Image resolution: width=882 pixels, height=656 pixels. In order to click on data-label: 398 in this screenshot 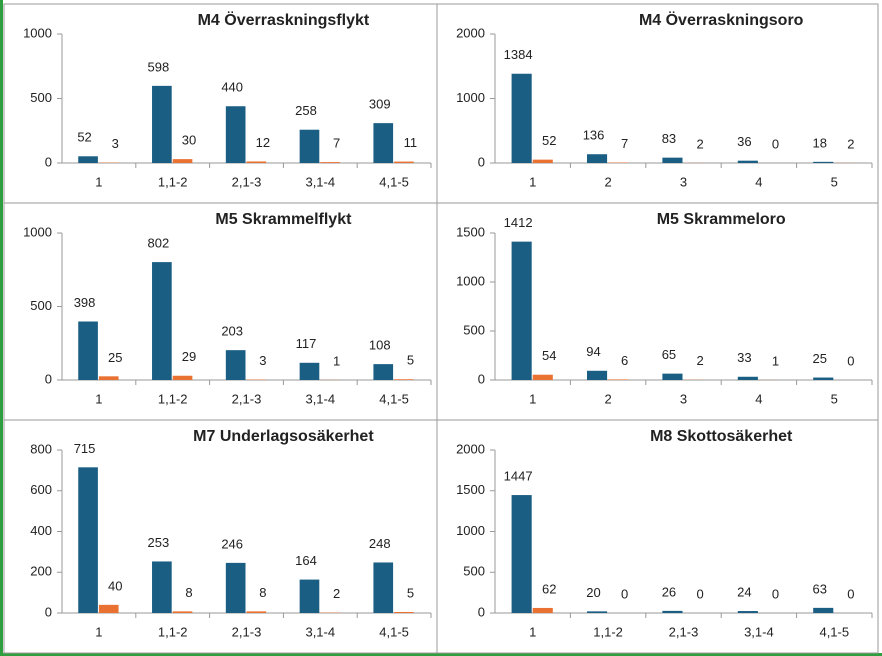, I will do `click(85, 302)`.